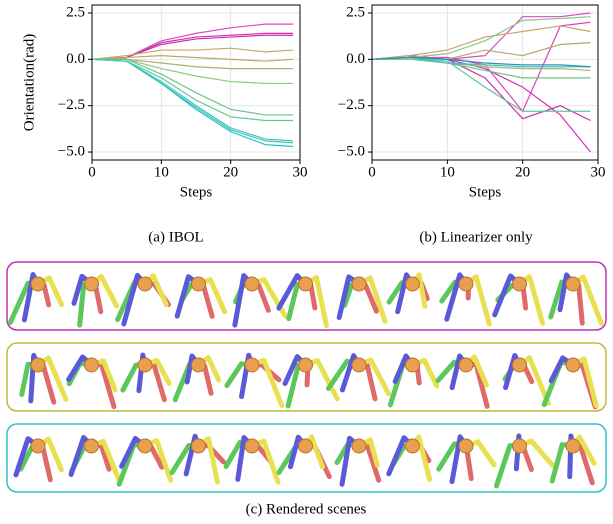 This screenshot has height=524, width=613. I want to click on caption: (b) Linearizer only, so click(476, 237).